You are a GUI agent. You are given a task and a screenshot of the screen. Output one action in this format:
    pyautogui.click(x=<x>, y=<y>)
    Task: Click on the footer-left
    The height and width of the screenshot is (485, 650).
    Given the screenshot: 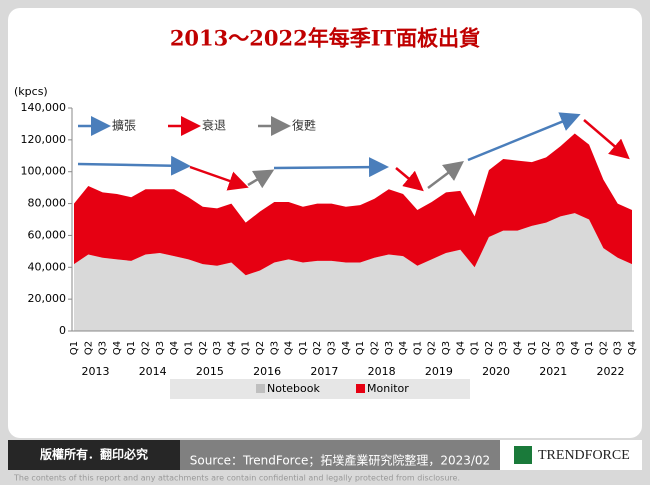 What is the action you would take?
    pyautogui.click(x=94, y=455)
    